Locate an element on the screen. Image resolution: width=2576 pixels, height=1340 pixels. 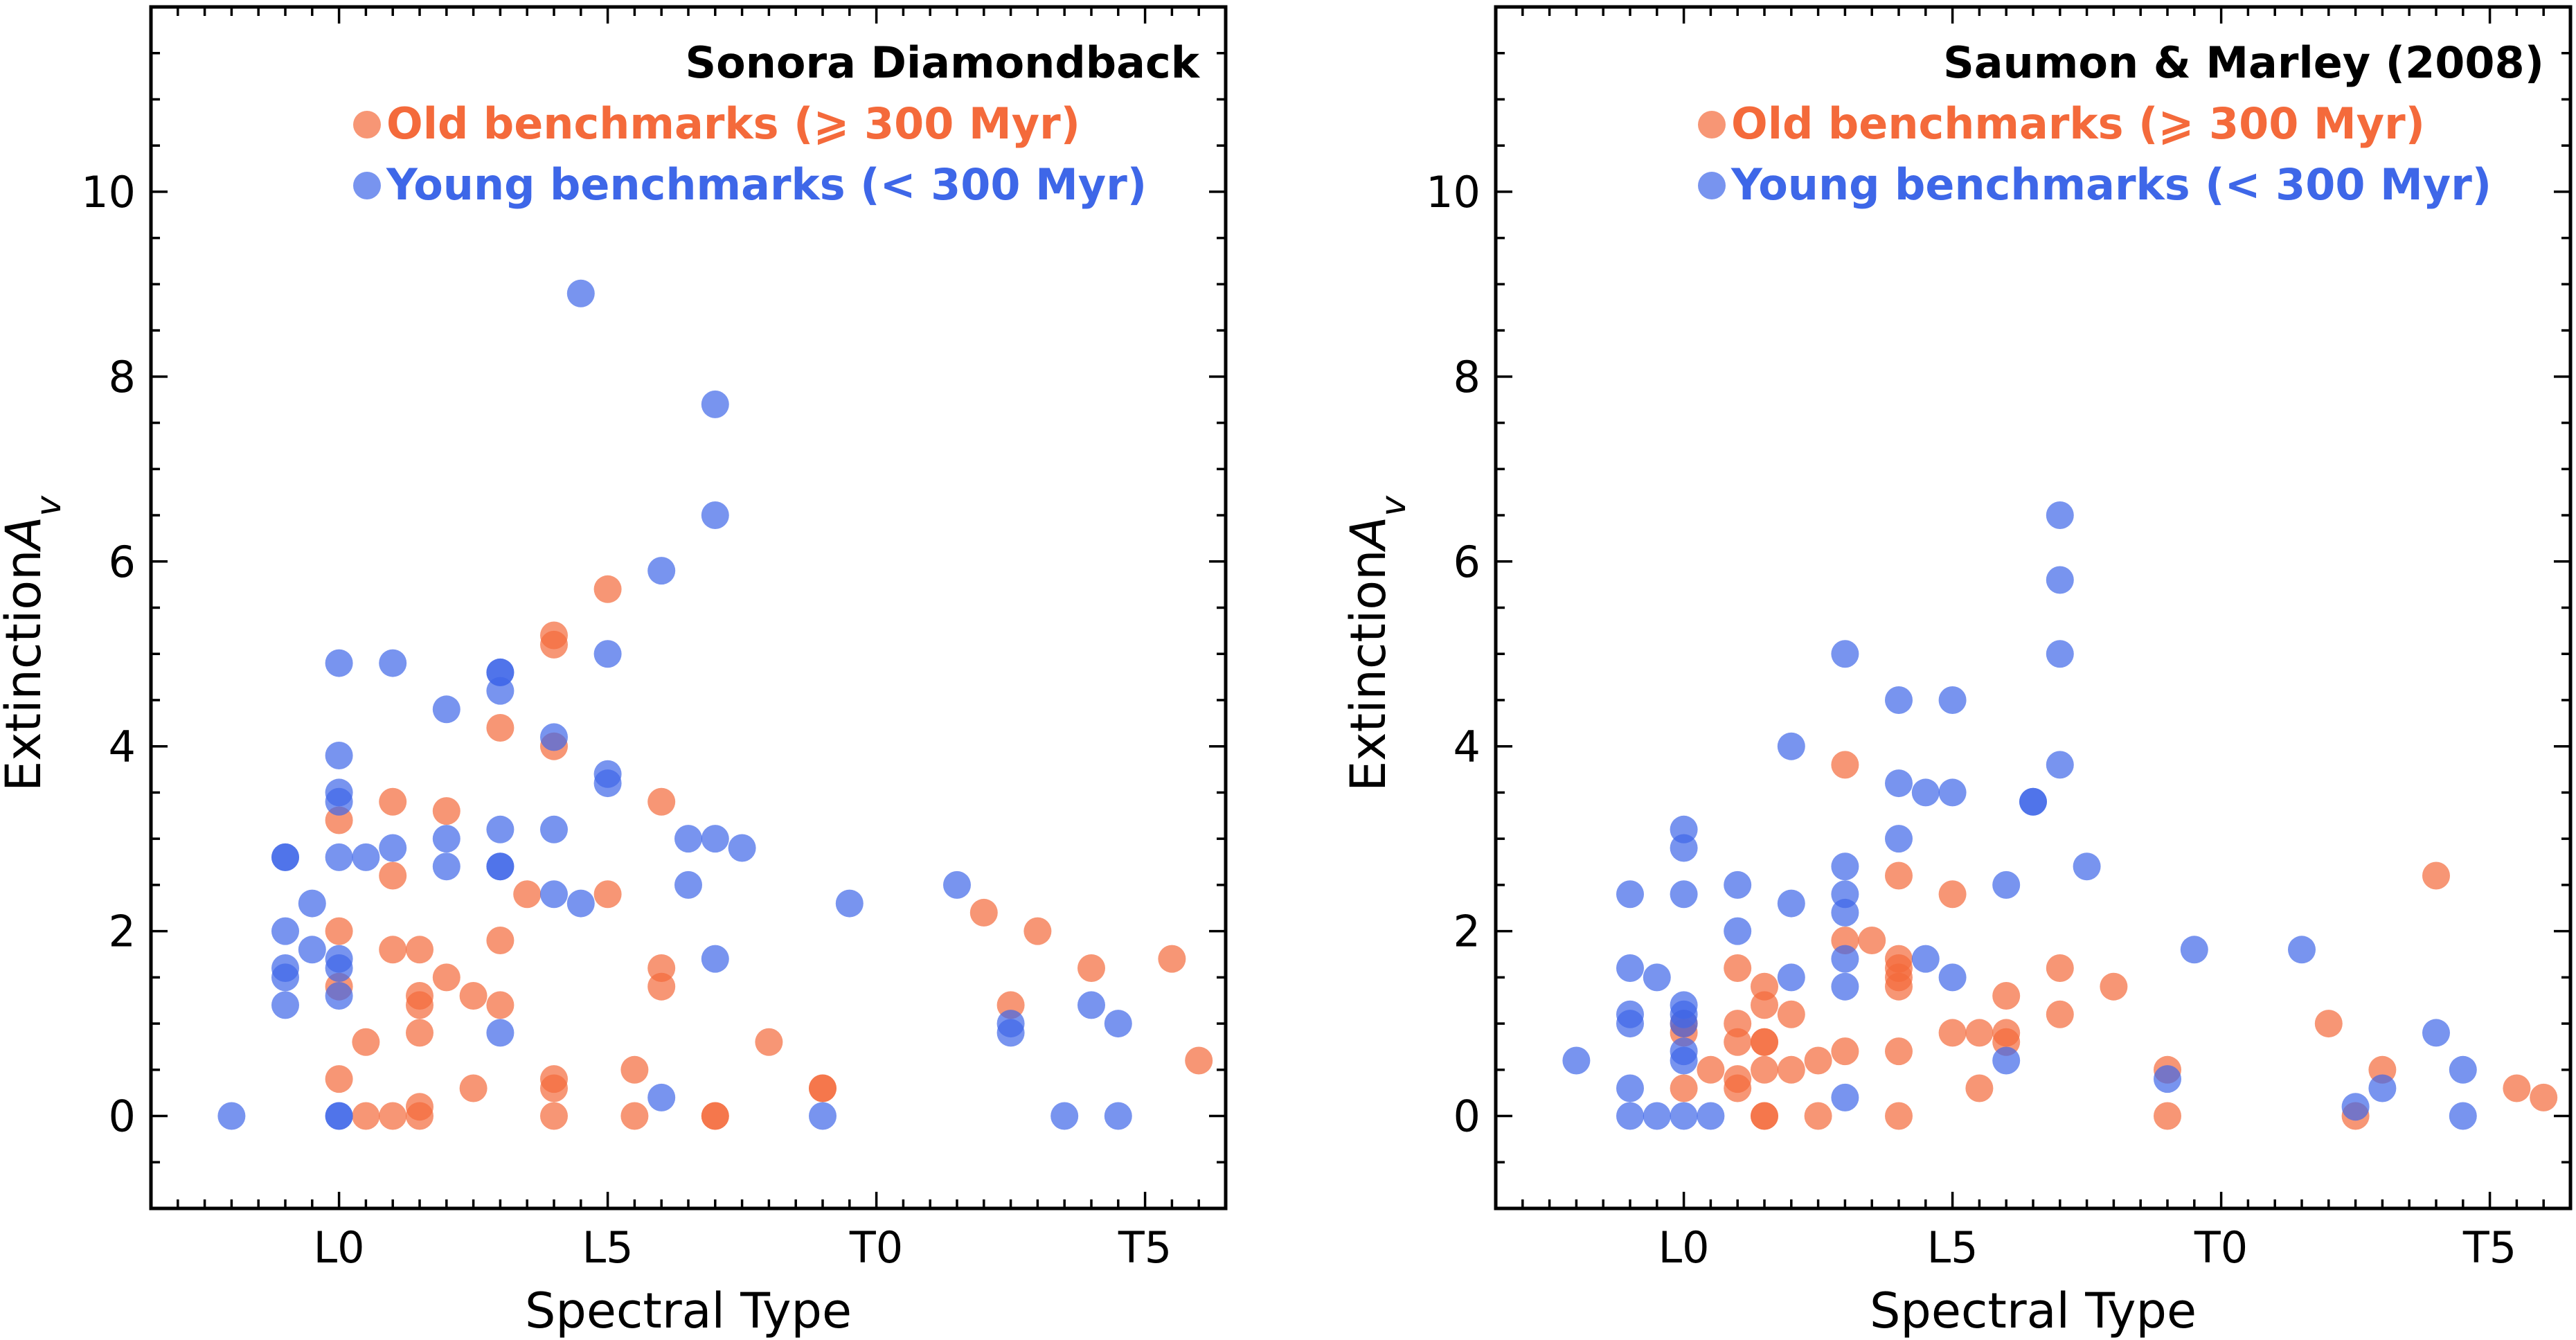
x-tick-label-right: L0 is located at coordinates (1684, 1247).